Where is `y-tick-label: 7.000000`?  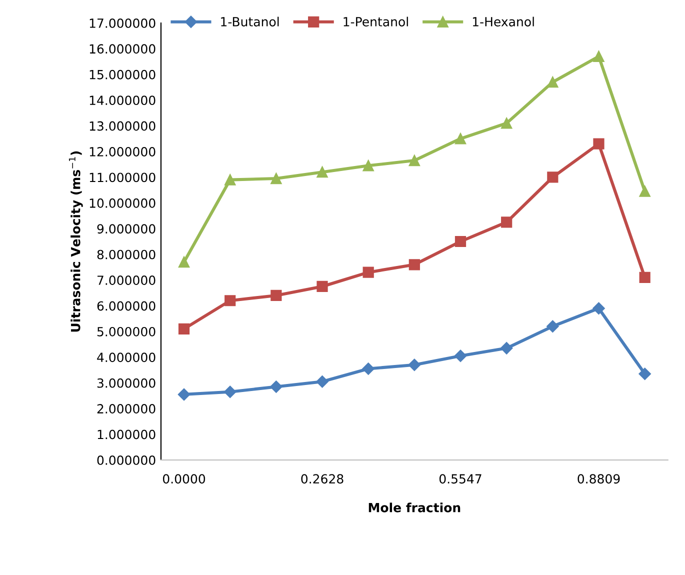
y-tick-label: 7.000000 is located at coordinates (126, 280).